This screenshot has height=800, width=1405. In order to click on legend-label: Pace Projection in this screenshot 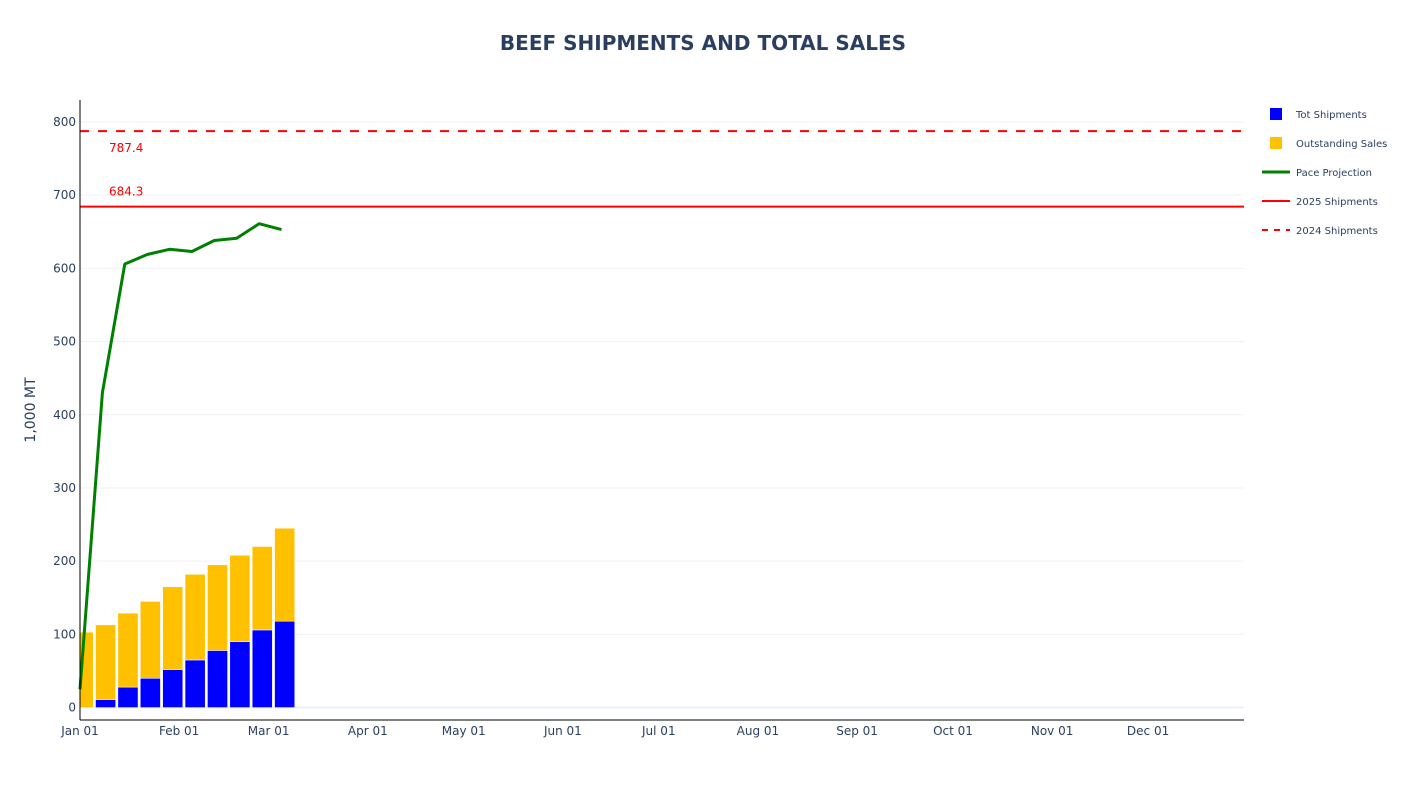, I will do `click(1334, 173)`.